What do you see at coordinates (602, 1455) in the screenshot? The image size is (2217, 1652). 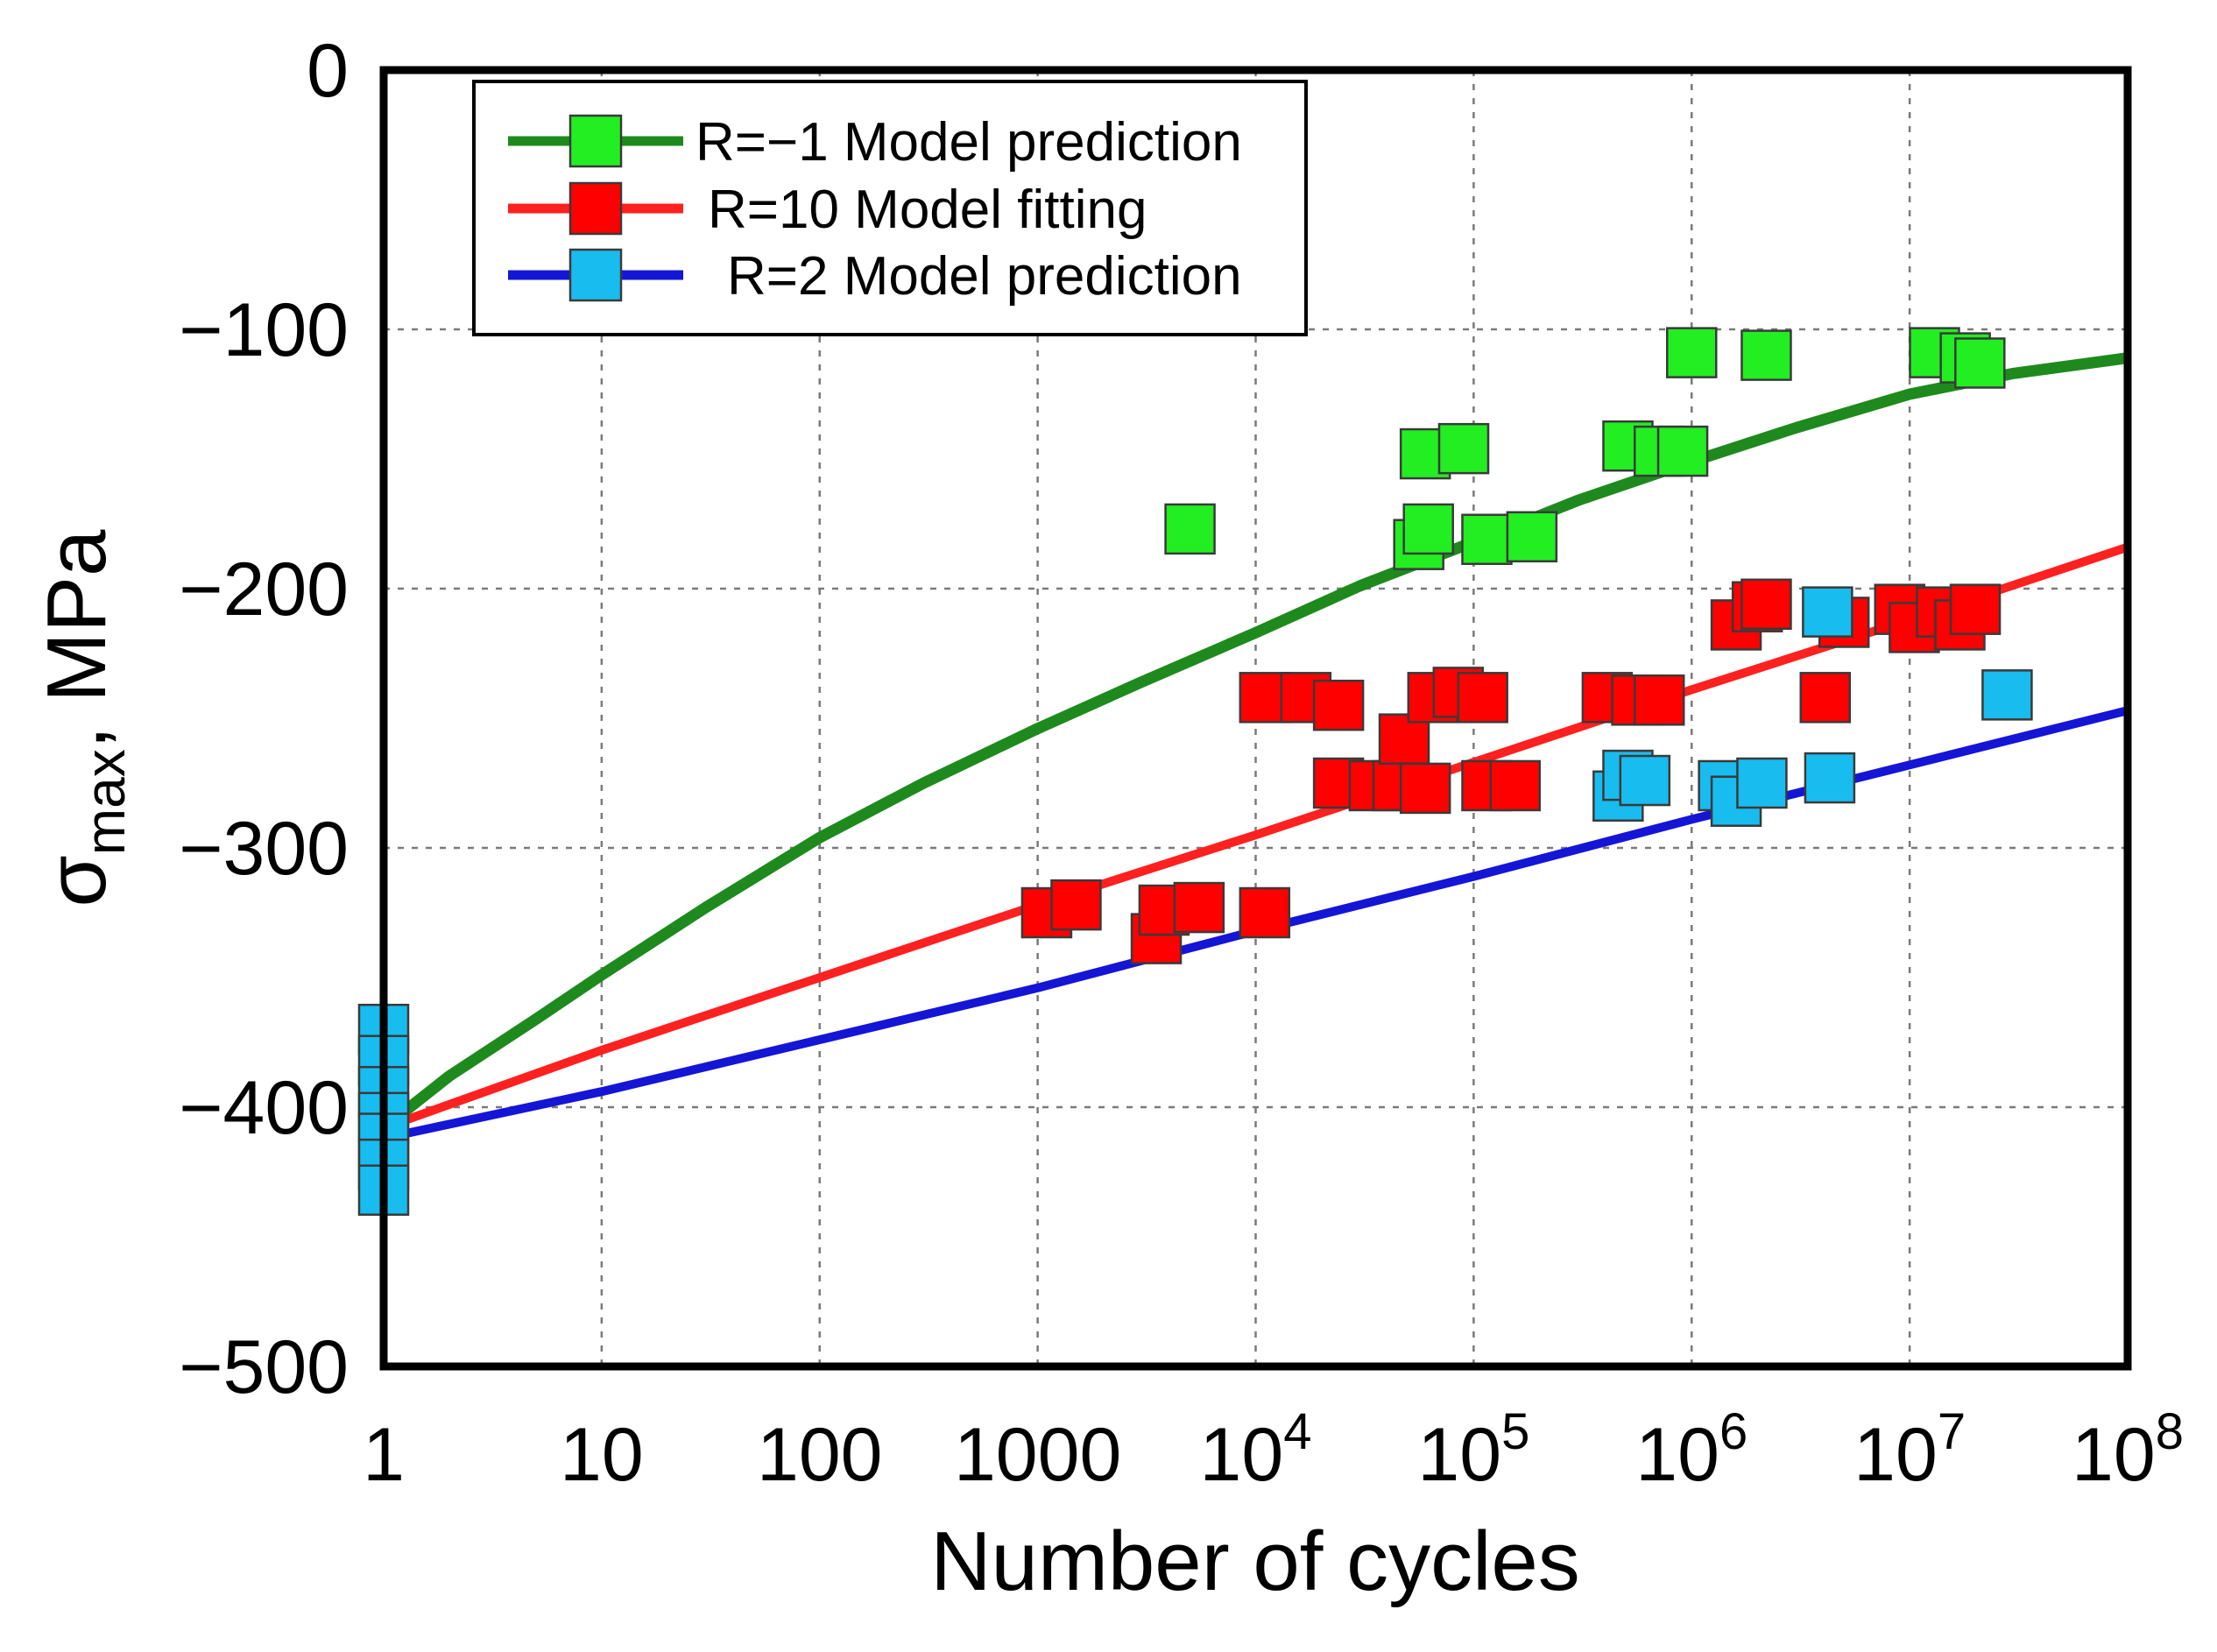 I see `x-tick-label: 10` at bounding box center [602, 1455].